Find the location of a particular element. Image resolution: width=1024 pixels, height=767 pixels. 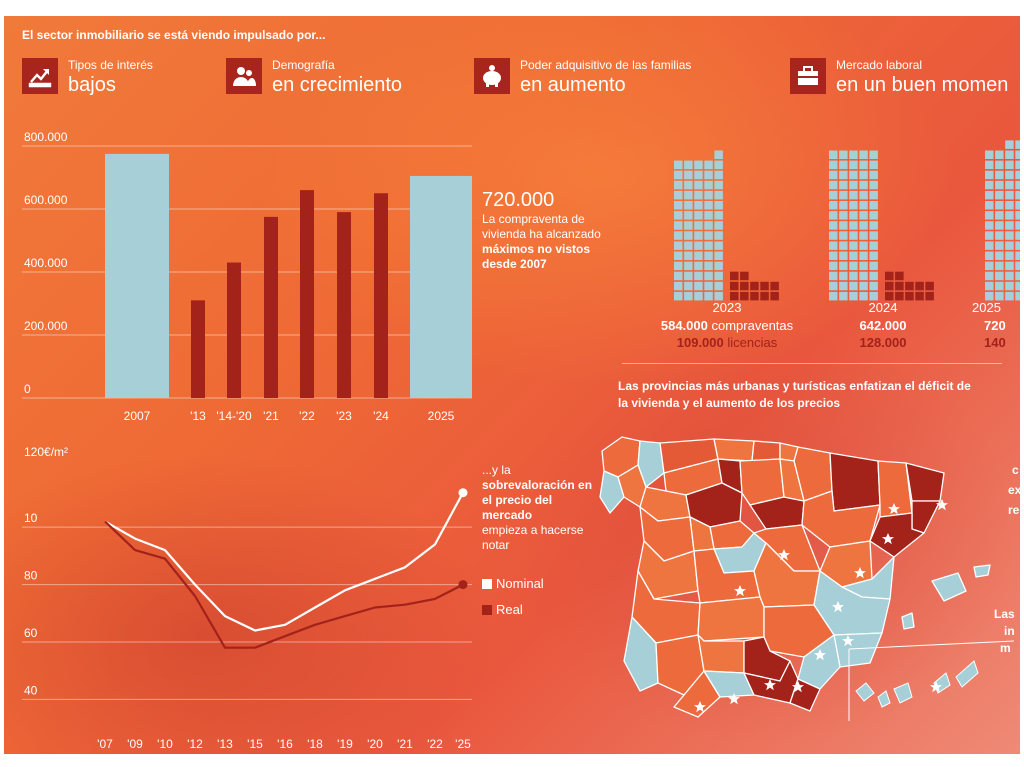

feature-demography: Demografía en crecimiento is located at coordinates (341, 81).